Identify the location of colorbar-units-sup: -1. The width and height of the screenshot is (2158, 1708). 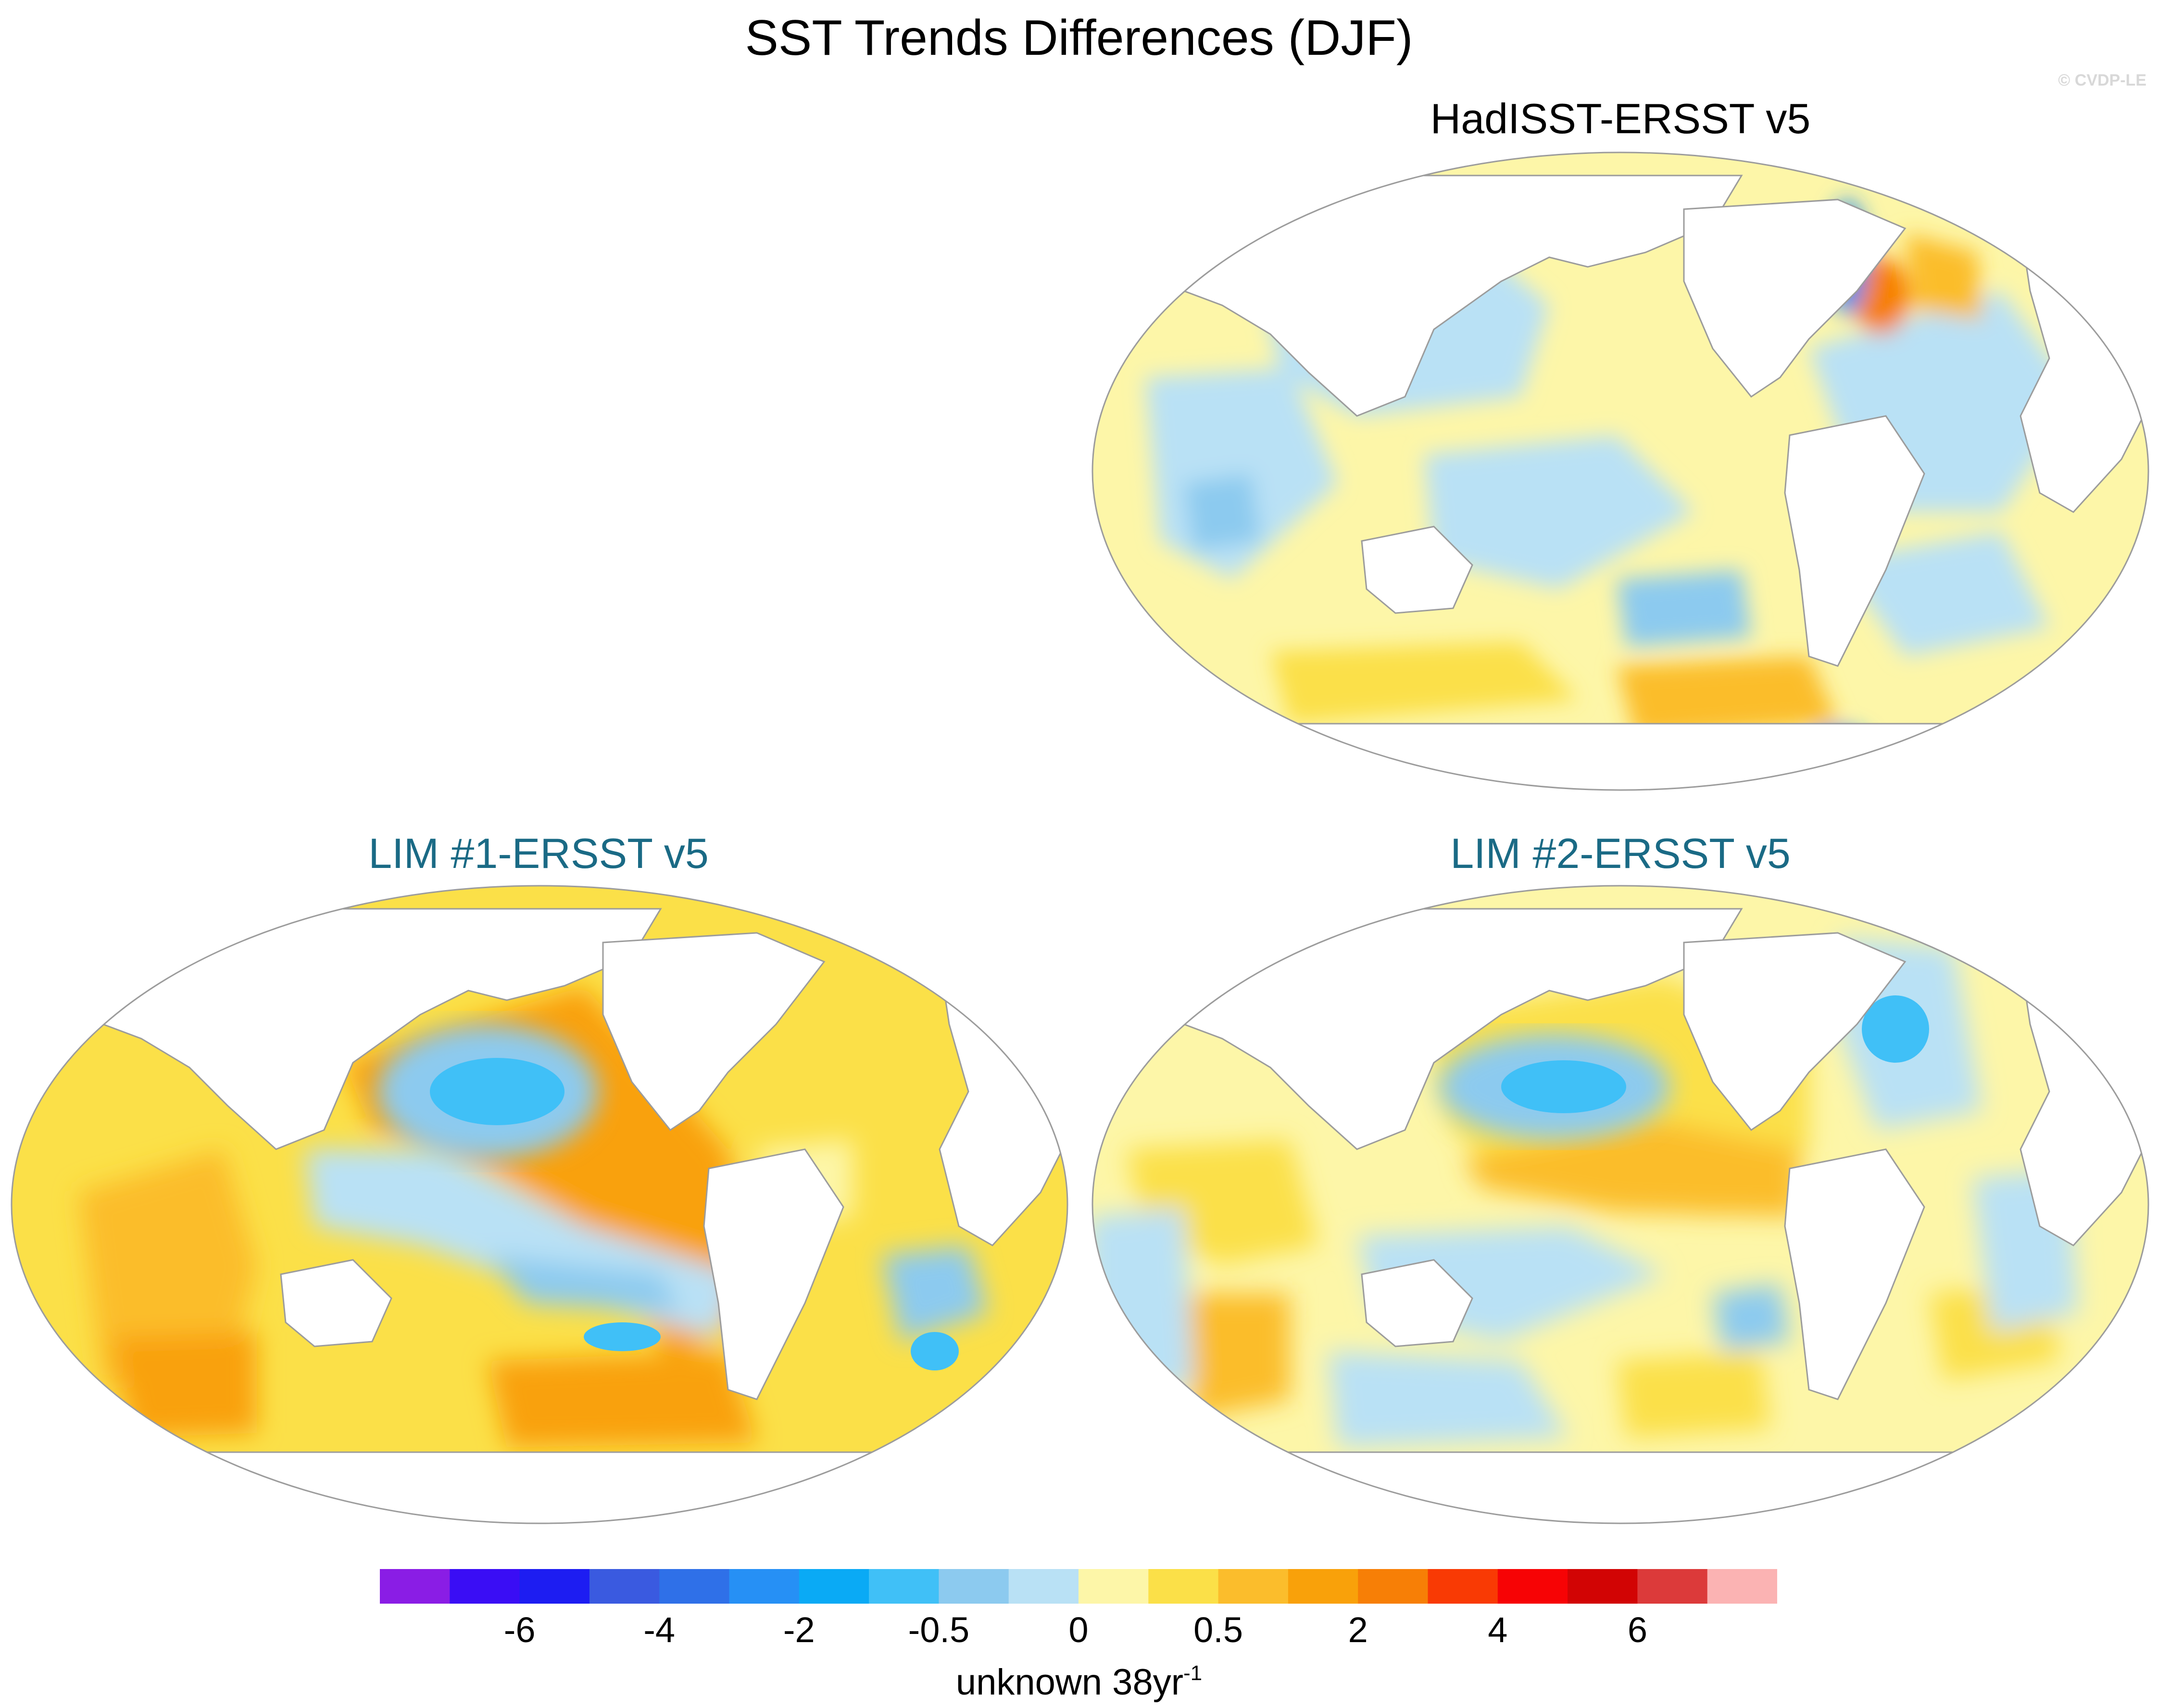
(1193, 1673).